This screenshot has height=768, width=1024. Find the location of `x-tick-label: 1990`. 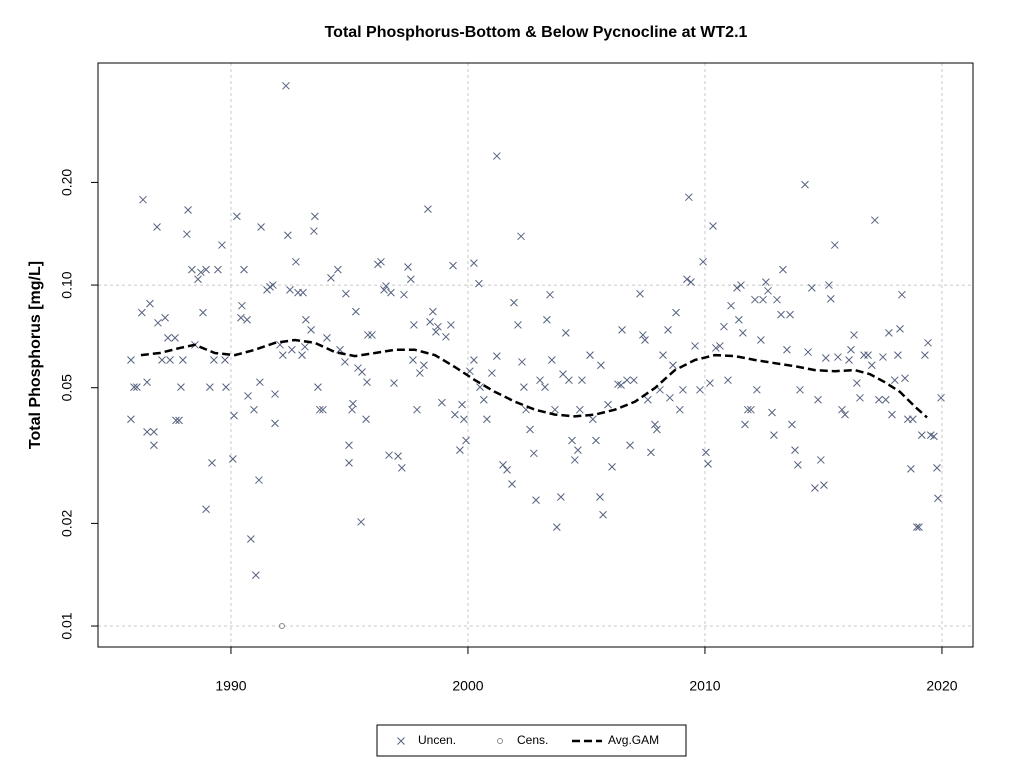

x-tick-label: 1990 is located at coordinates (230, 686).